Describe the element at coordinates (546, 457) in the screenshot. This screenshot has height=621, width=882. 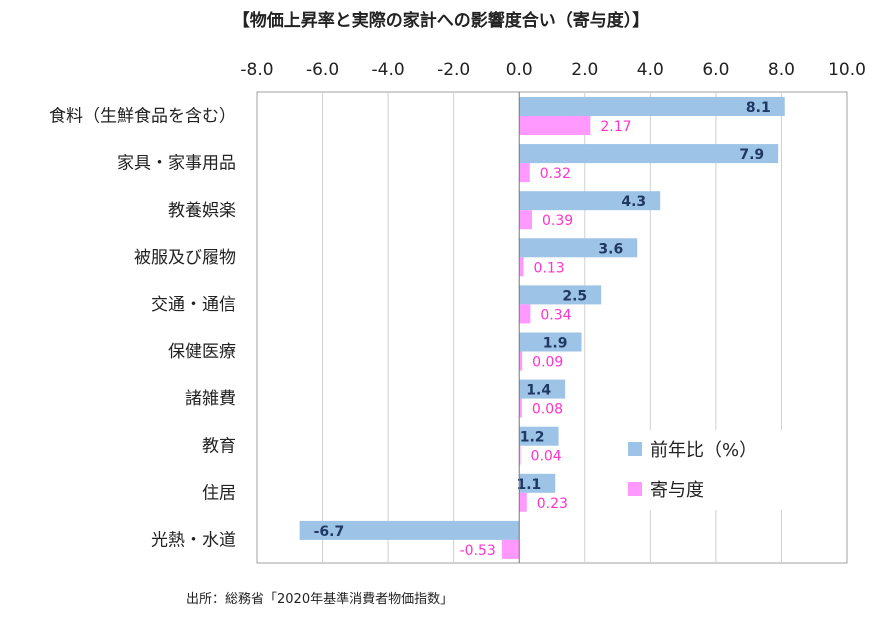
I see `data-label-contribution: 0.04` at that location.